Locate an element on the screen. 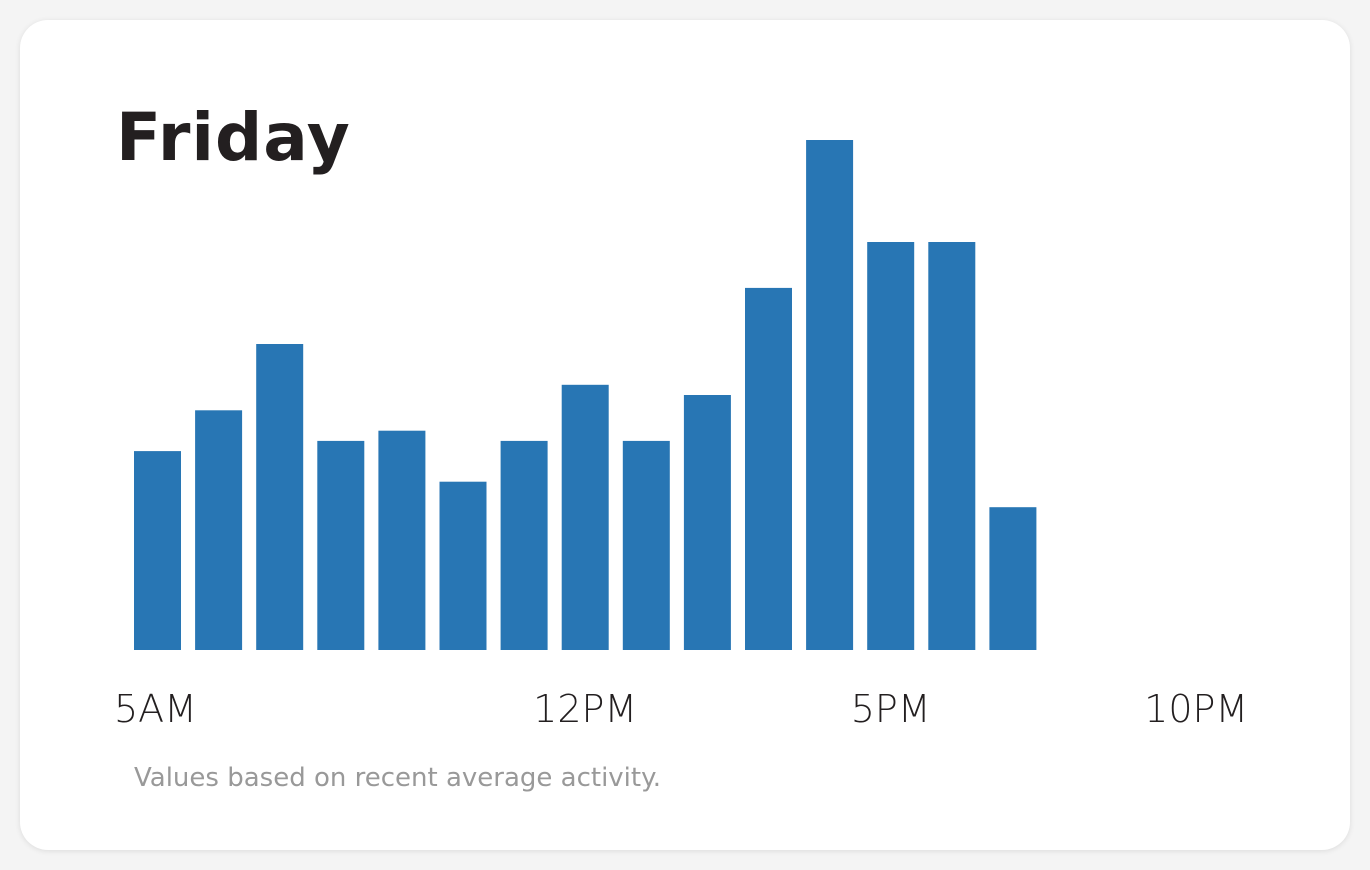  bar-10am is located at coordinates (463, 565).